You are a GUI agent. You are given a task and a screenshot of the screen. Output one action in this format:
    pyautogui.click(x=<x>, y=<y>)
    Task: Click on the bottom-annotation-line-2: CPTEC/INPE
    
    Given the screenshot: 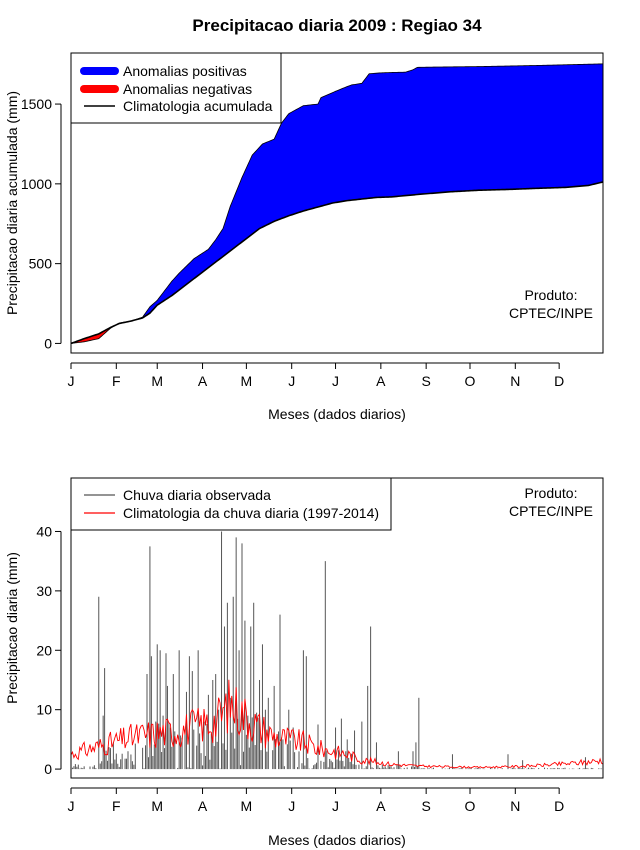 What is the action you would take?
    pyautogui.click(x=551, y=511)
    